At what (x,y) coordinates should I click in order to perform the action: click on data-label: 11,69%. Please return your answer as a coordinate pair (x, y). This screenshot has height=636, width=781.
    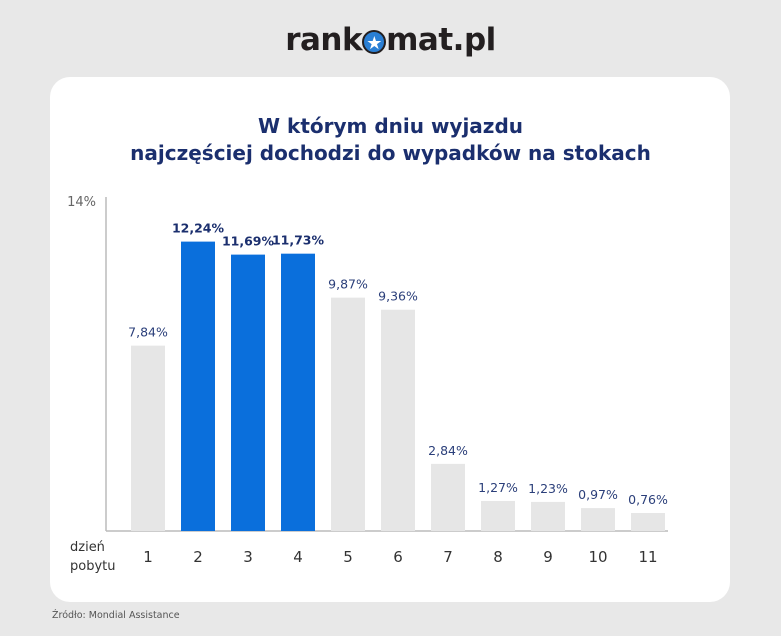
    Looking at the image, I should click on (248, 241).